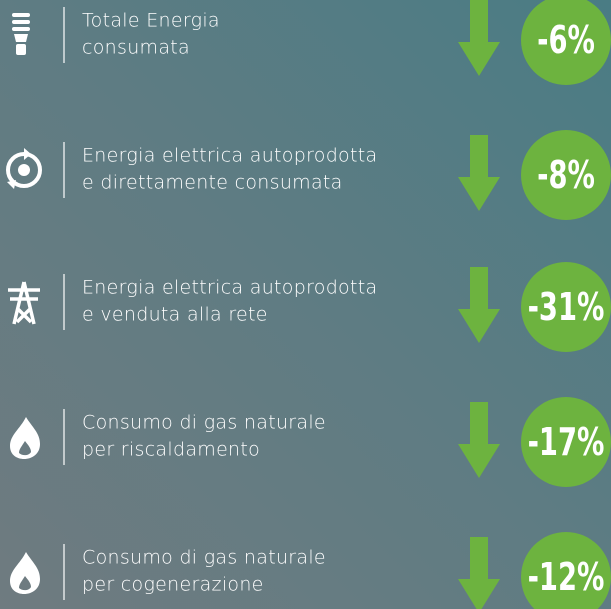 The height and width of the screenshot is (609, 611). Describe the element at coordinates (566, 576) in the screenshot. I see `value: -12%` at that location.